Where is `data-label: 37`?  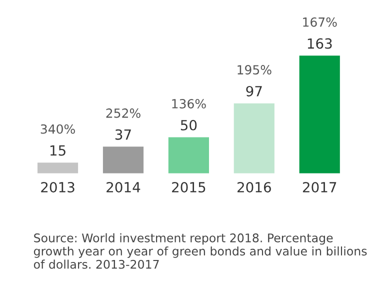
data-label: 37 is located at coordinates (123, 134).